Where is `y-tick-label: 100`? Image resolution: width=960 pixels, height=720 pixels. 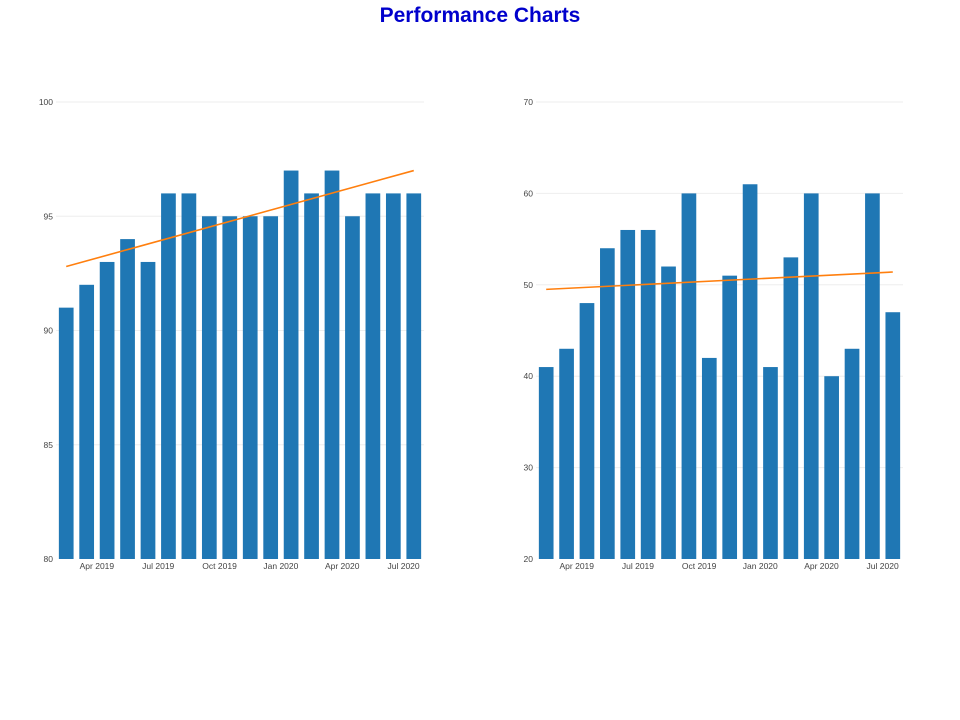
y-tick-label: 100 is located at coordinates (46, 102).